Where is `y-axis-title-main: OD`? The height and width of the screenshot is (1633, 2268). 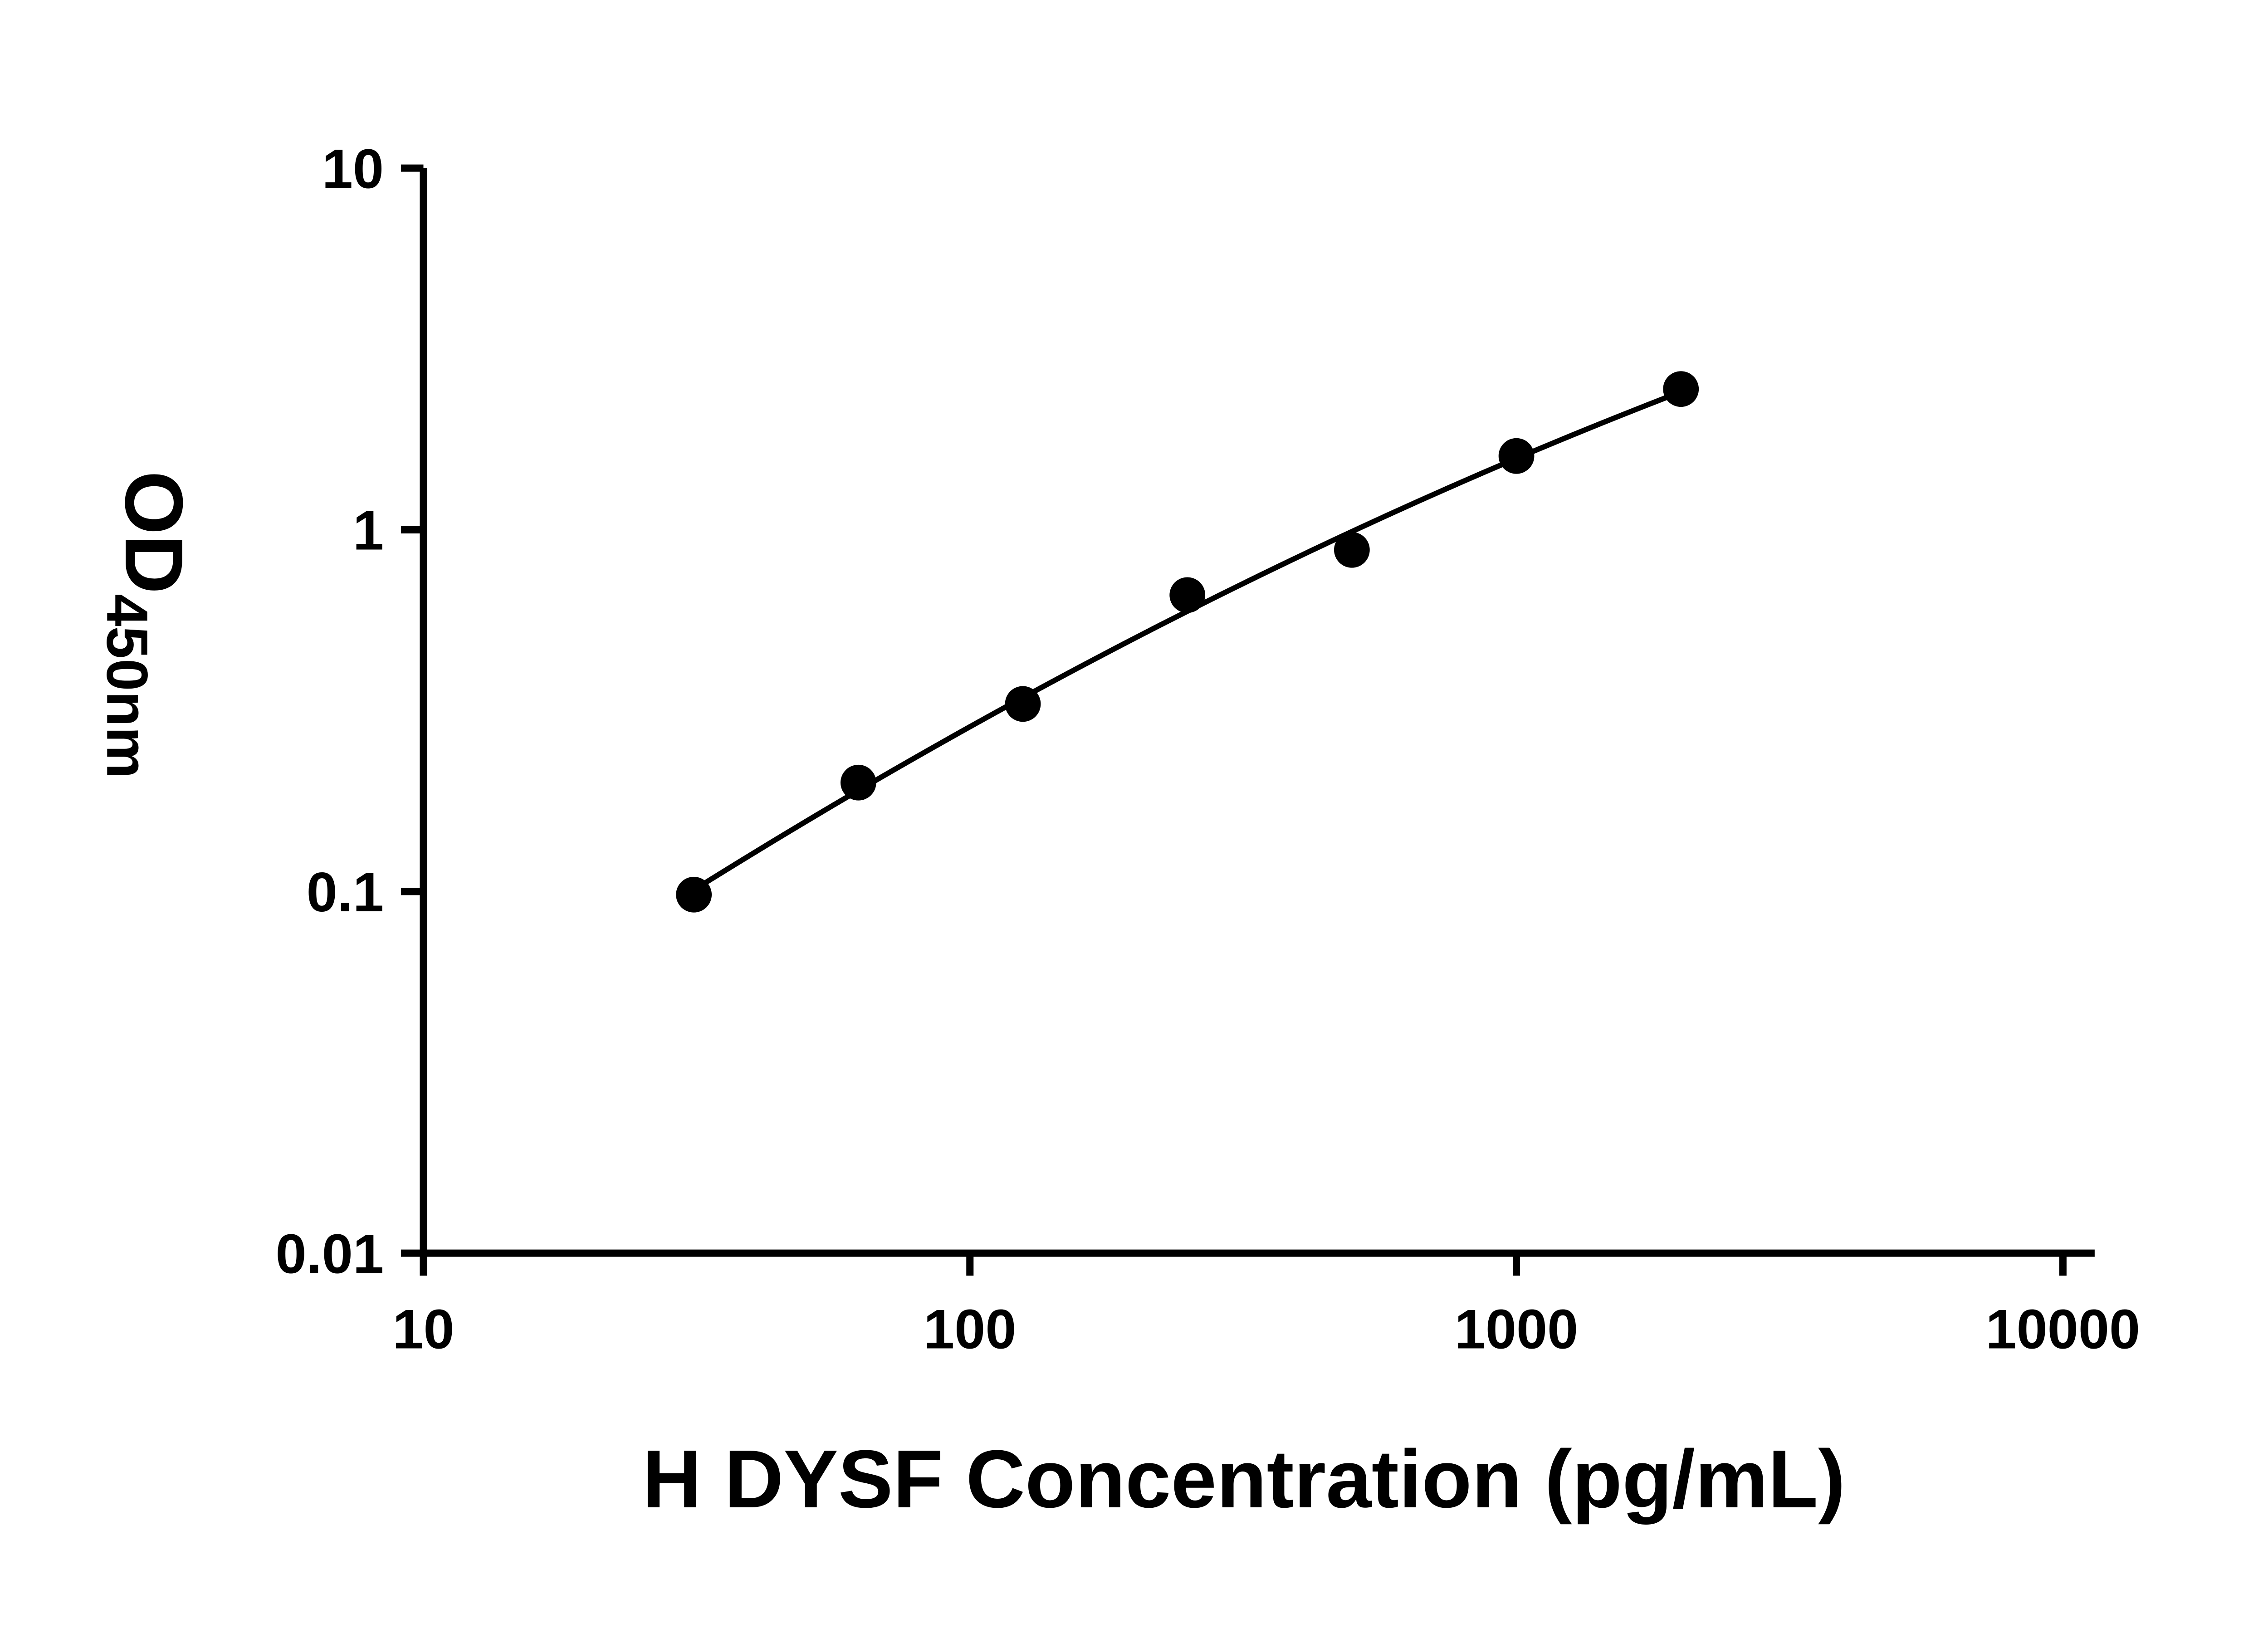
y-axis-title-main: OD is located at coordinates (154, 532).